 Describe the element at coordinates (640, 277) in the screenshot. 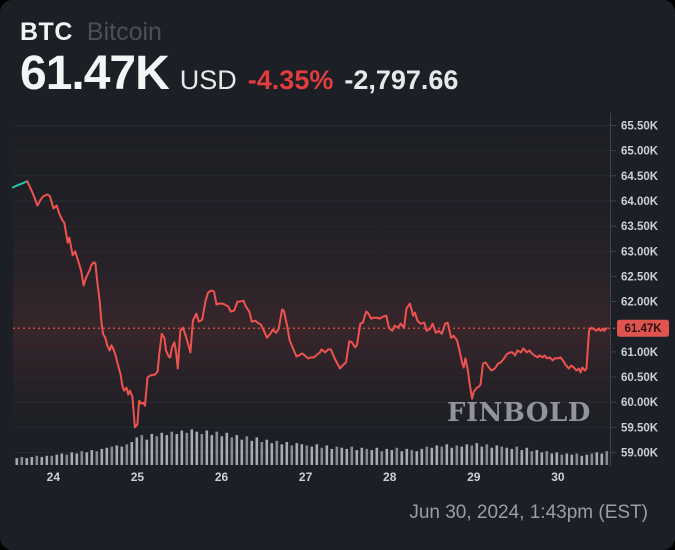

I see `y-tick-label: 62.50K` at that location.